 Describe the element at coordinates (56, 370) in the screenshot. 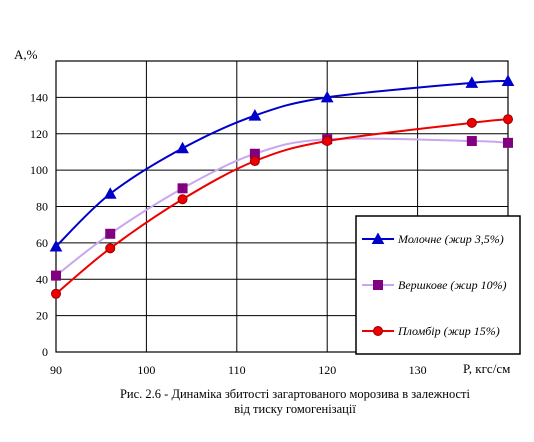

I see `x-tick-label: 90` at that location.